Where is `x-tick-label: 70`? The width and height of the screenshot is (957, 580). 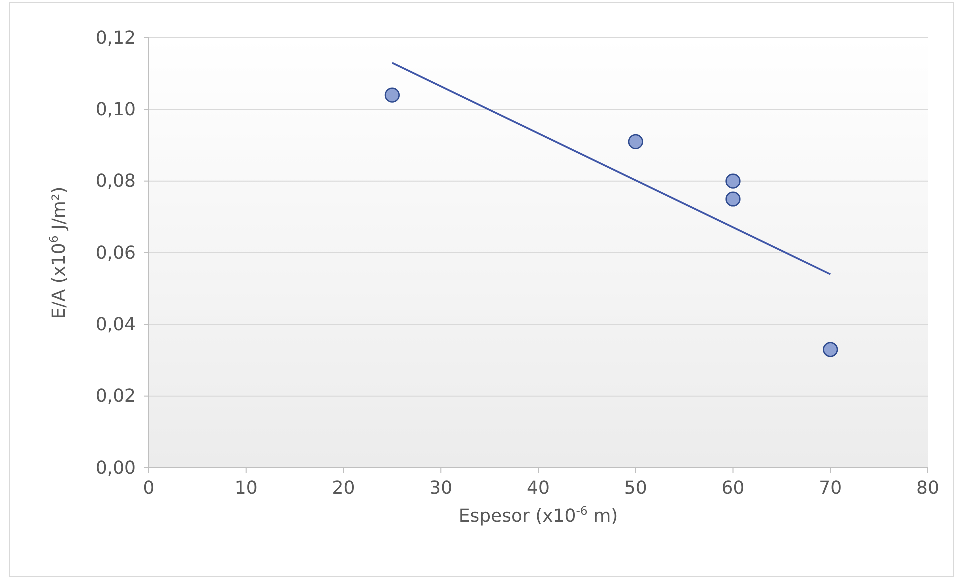
x-tick-label: 70 is located at coordinates (830, 488).